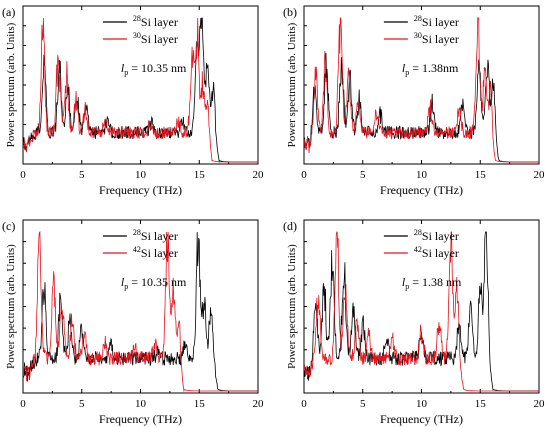 This screenshot has width=548, height=427. Describe the element at coordinates (435, 282) in the screenshot. I see `annotation-value: = 1.38 nm` at that location.